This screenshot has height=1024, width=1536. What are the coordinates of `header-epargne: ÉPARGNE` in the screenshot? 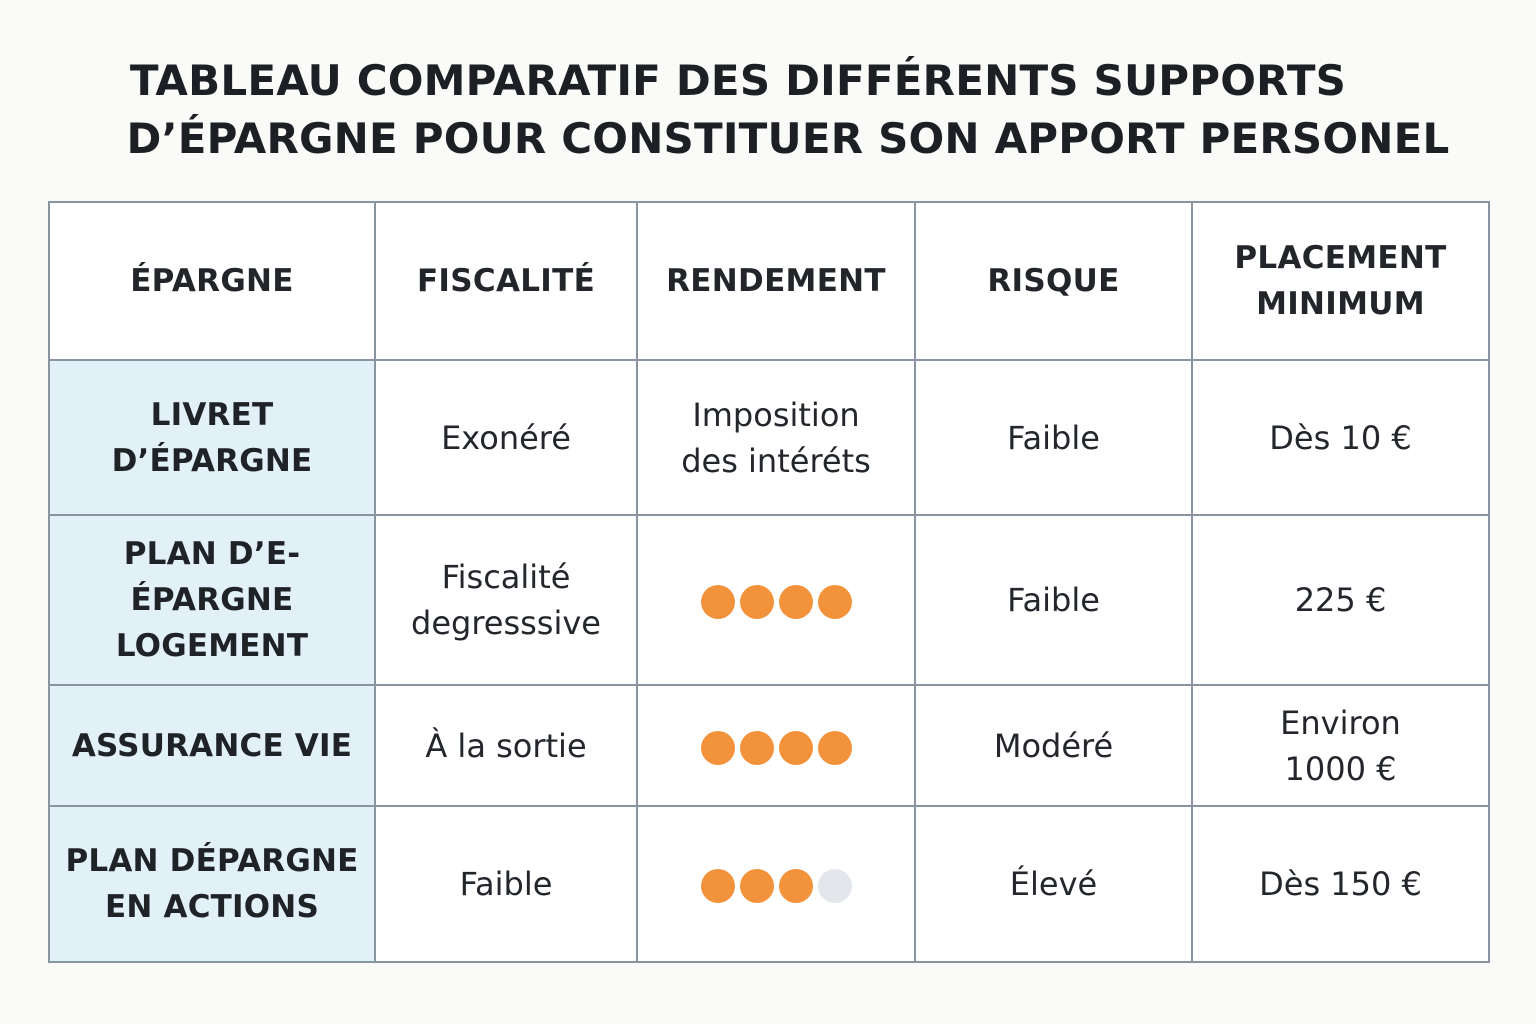 It's located at (212, 281).